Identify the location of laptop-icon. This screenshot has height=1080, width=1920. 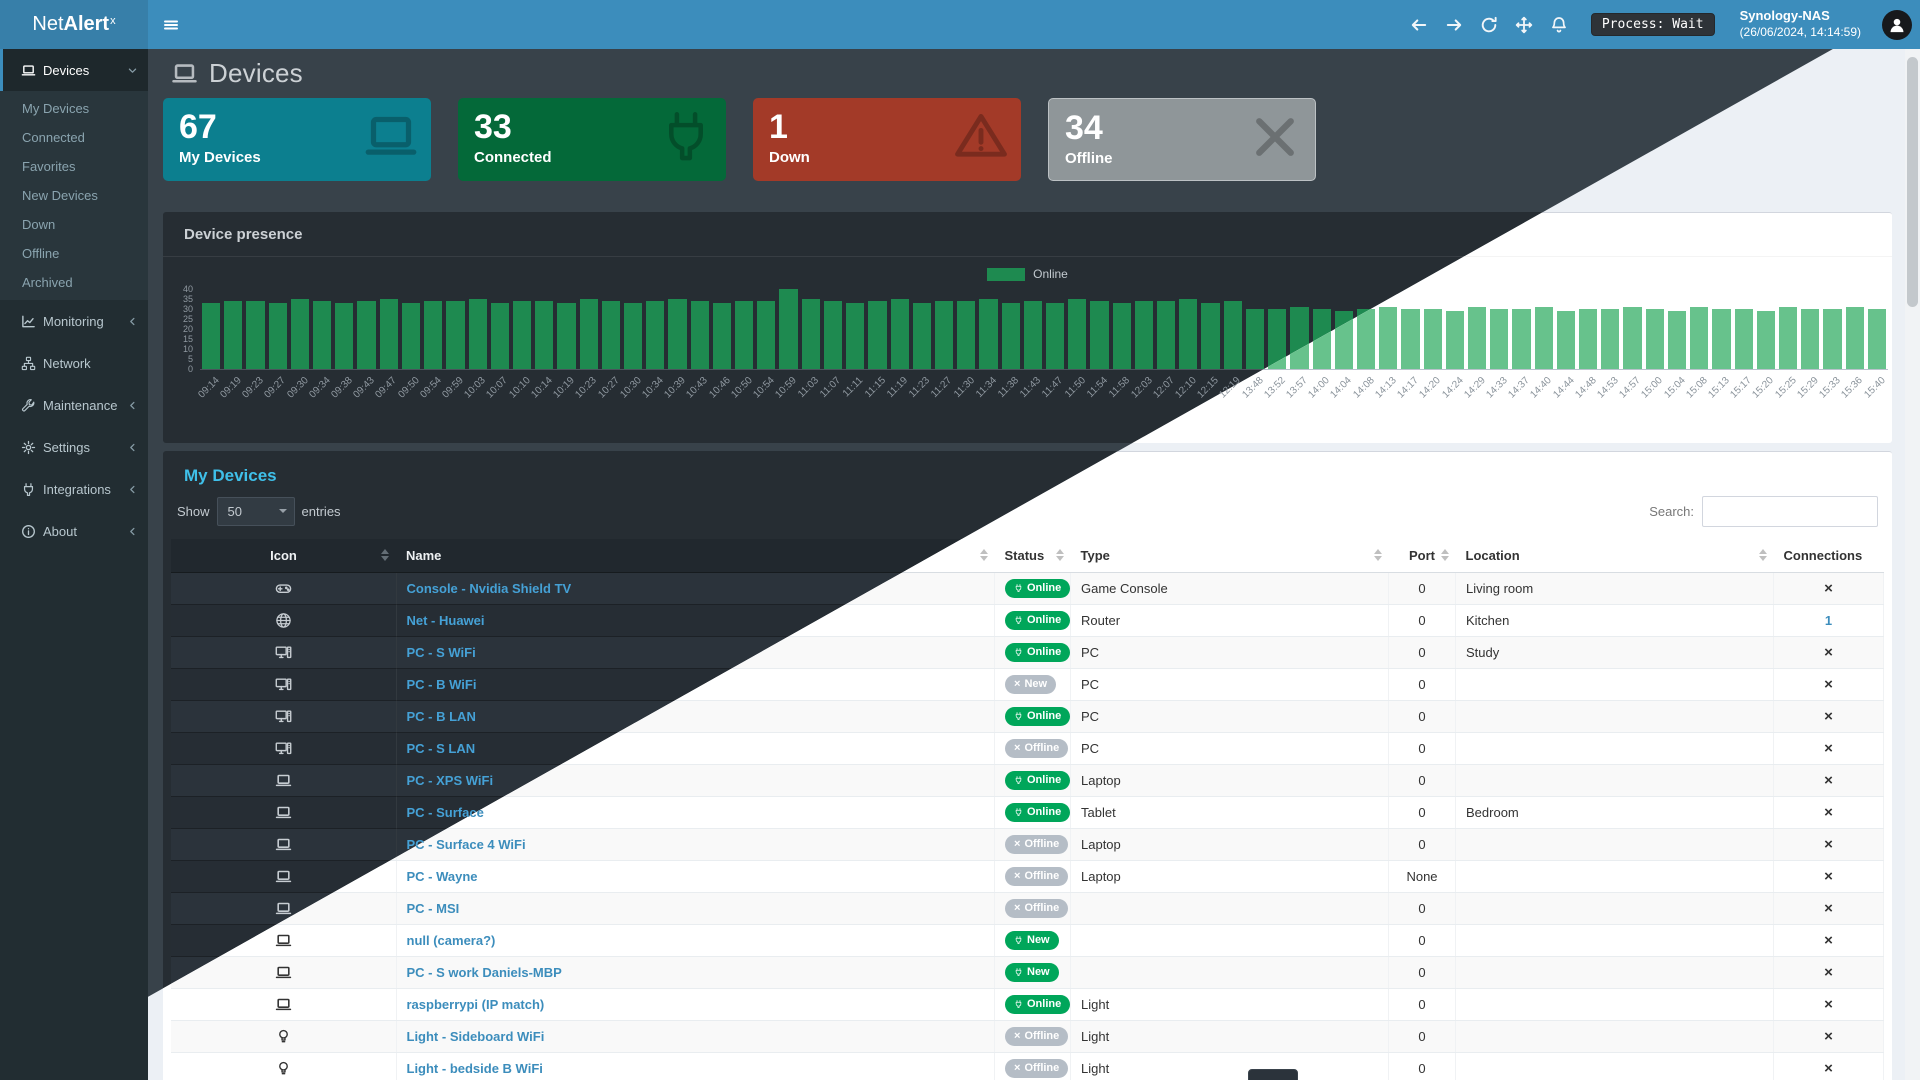
(283, 812).